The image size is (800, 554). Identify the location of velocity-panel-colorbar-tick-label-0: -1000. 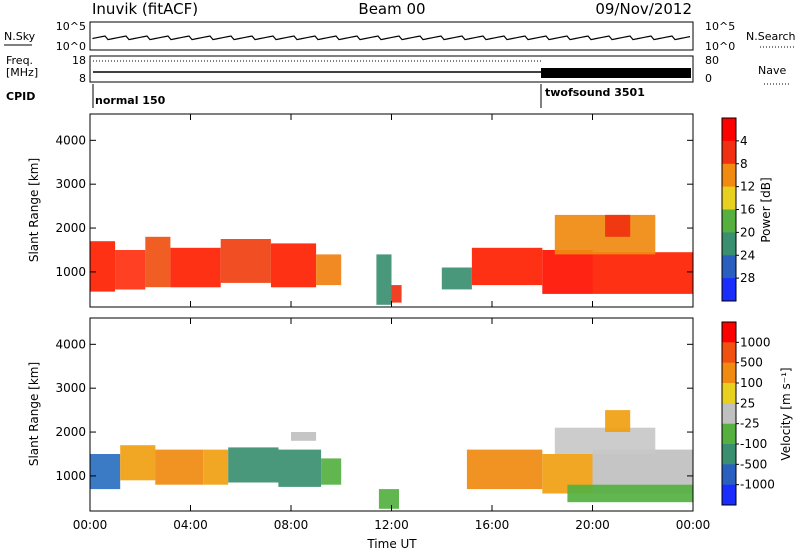
(757, 485).